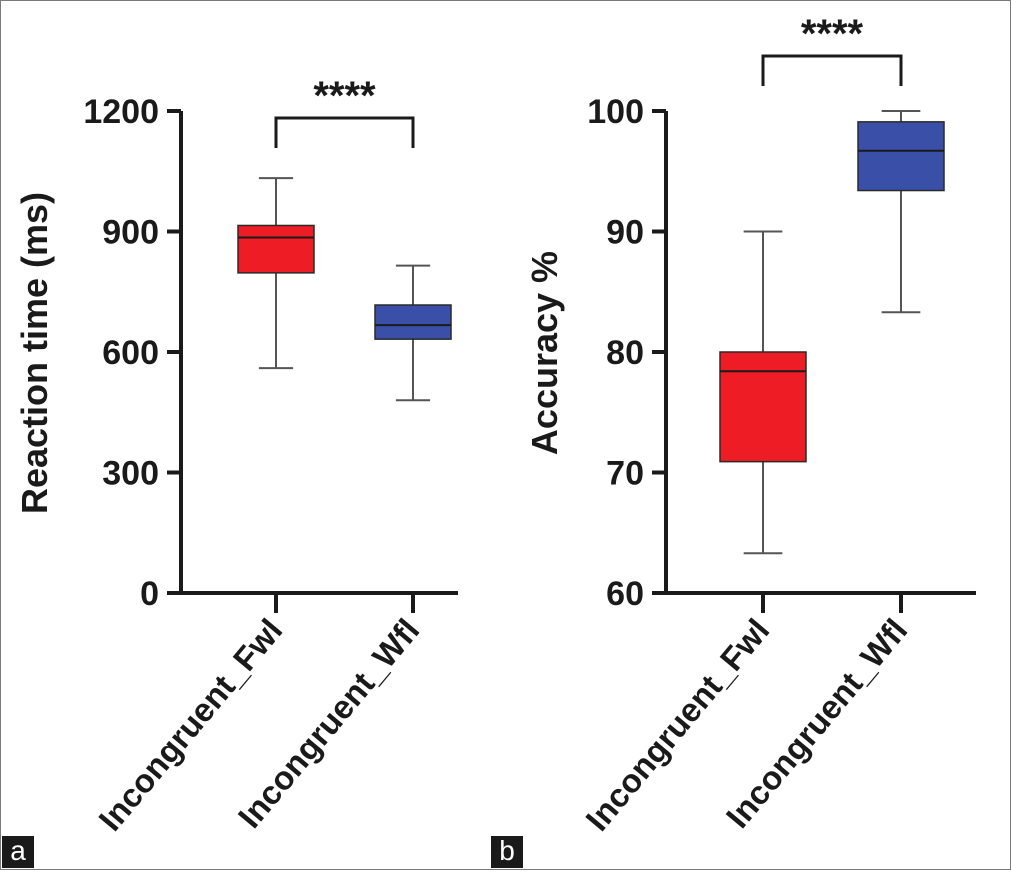  I want to click on panel-a-label: a, so click(18, 852).